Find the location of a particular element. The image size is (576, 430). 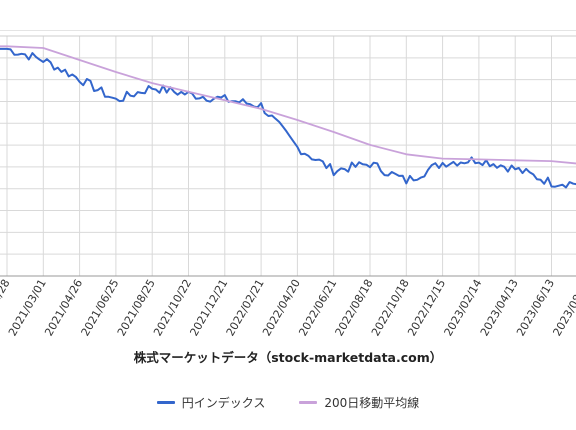

legend-item-moving-average: 200日移動平均線 is located at coordinates (359, 402).